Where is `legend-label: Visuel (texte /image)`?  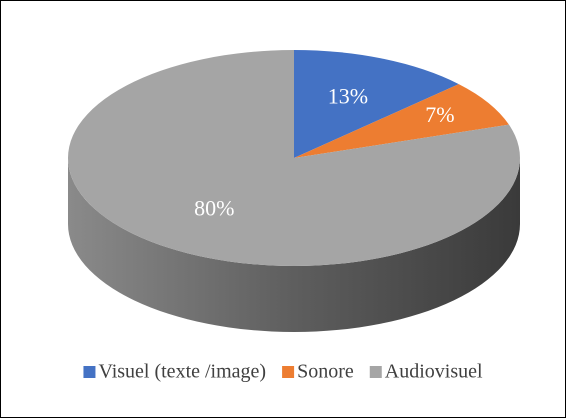 legend-label: Visuel (texte /image) is located at coordinates (182, 372).